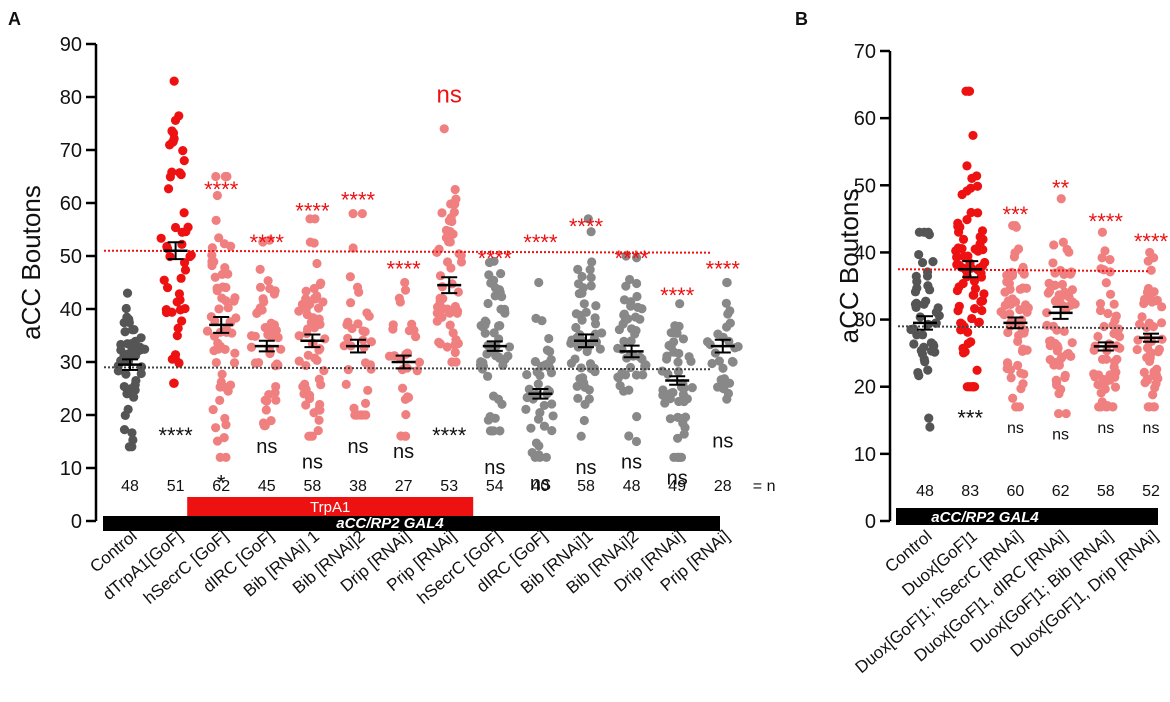 The width and height of the screenshot is (1170, 702). What do you see at coordinates (1151, 491) in the screenshot?
I see `n-value: 52` at bounding box center [1151, 491].